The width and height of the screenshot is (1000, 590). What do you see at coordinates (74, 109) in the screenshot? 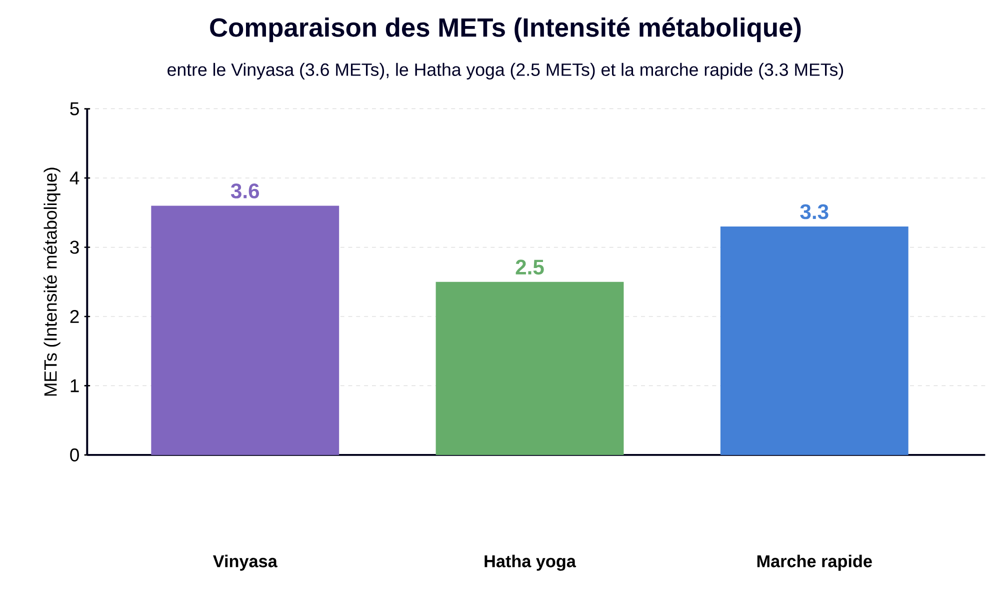
I see `y-tick-label: 5` at bounding box center [74, 109].